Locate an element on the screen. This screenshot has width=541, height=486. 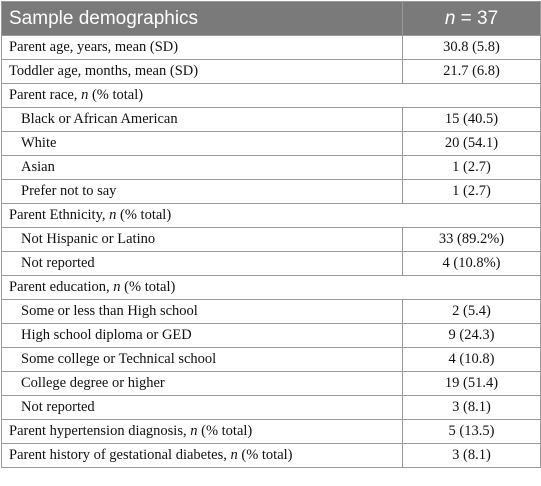
row-value: 9 (24.3) is located at coordinates (471, 335).